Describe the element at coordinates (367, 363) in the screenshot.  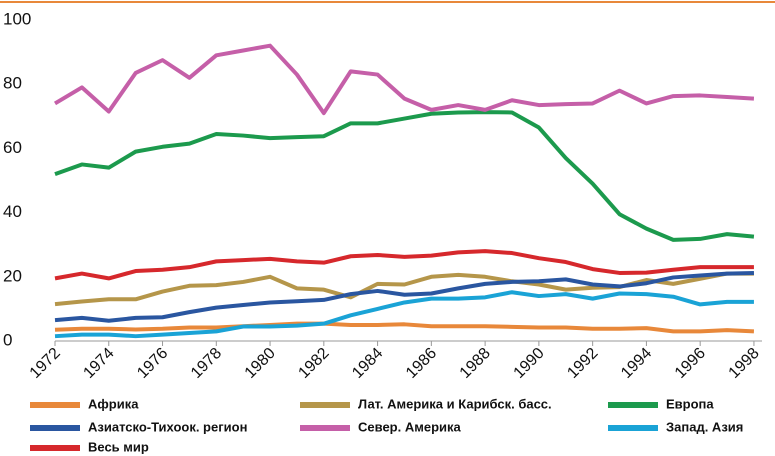
I see `x-tick-label: 1984` at that location.